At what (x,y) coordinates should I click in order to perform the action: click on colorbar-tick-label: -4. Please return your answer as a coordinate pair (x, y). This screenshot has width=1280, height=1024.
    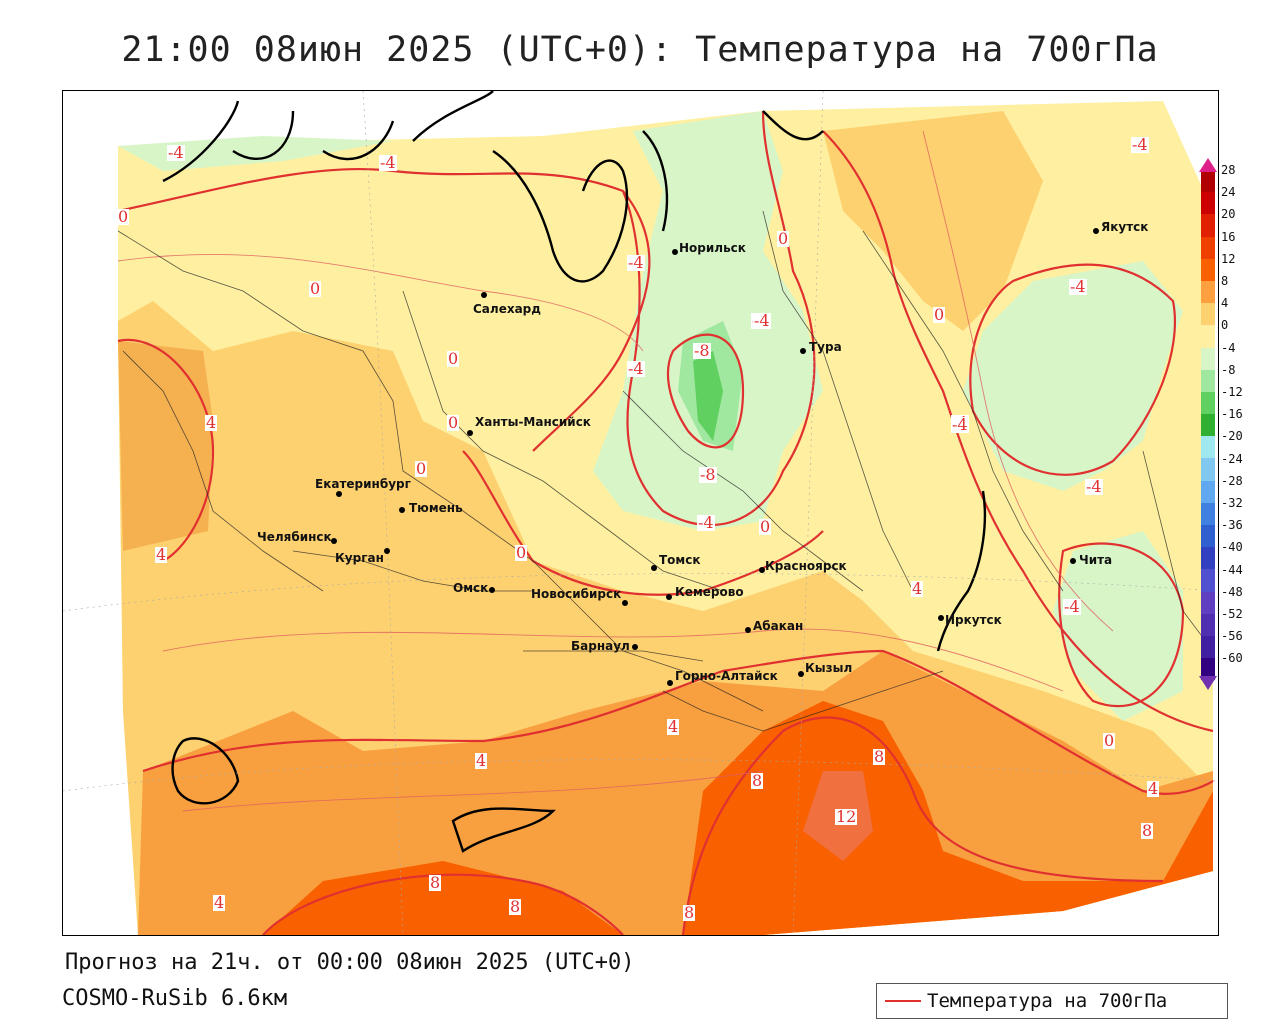
    Looking at the image, I should click on (1228, 347).